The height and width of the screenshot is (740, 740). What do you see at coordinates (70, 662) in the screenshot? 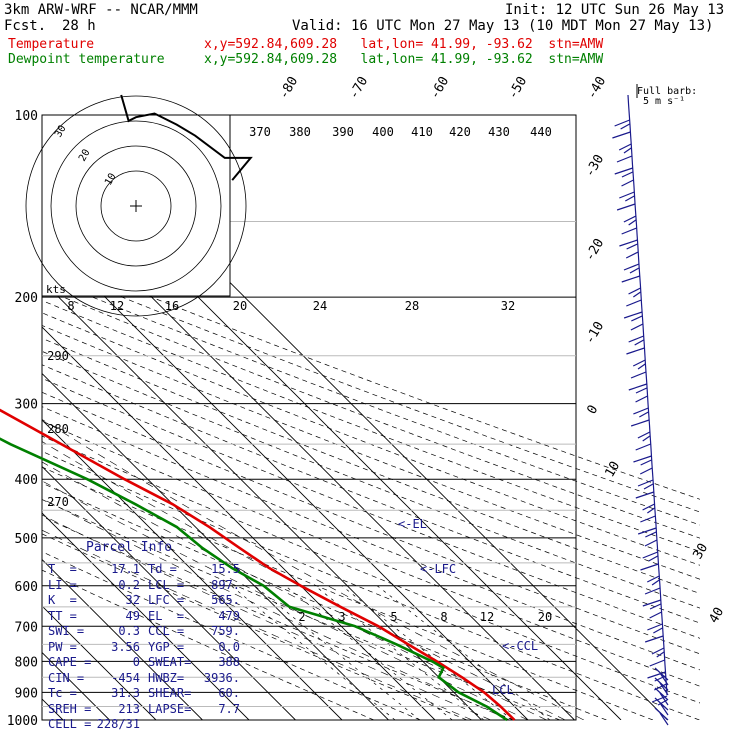
I see `parcel-info-label: CAPE =` at bounding box center [70, 662].